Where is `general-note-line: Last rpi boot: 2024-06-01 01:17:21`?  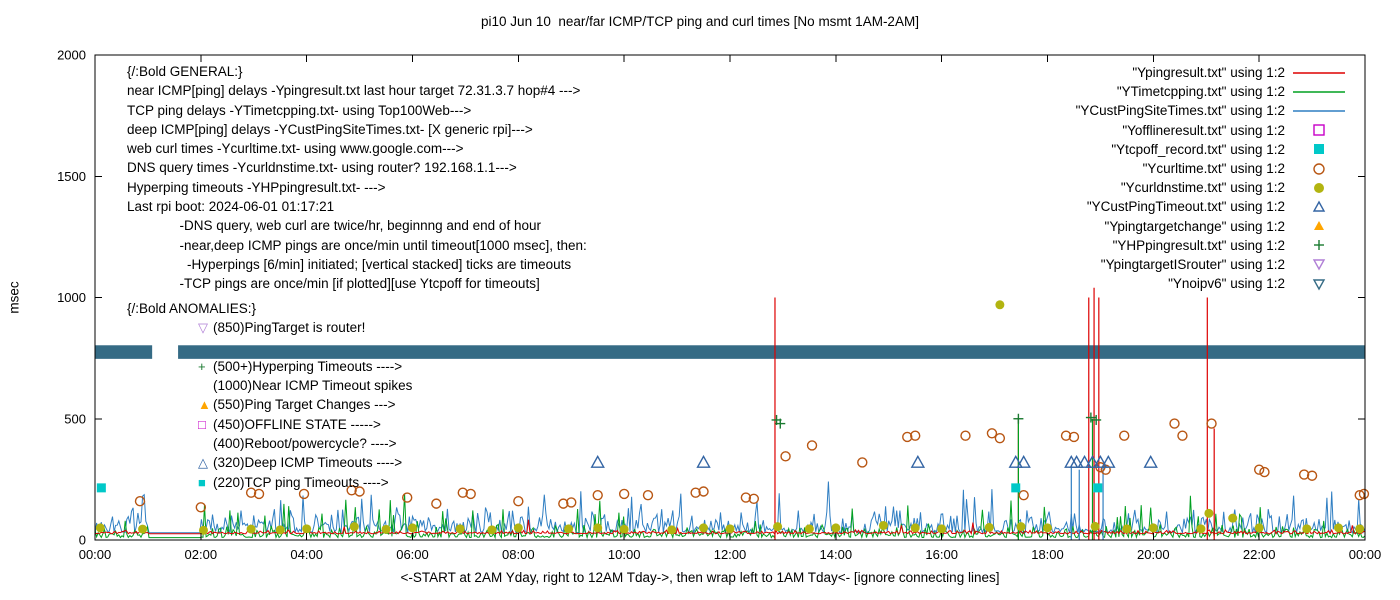 general-note-line: Last rpi boot: 2024-06-01 01:17:21 is located at coordinates (231, 207).